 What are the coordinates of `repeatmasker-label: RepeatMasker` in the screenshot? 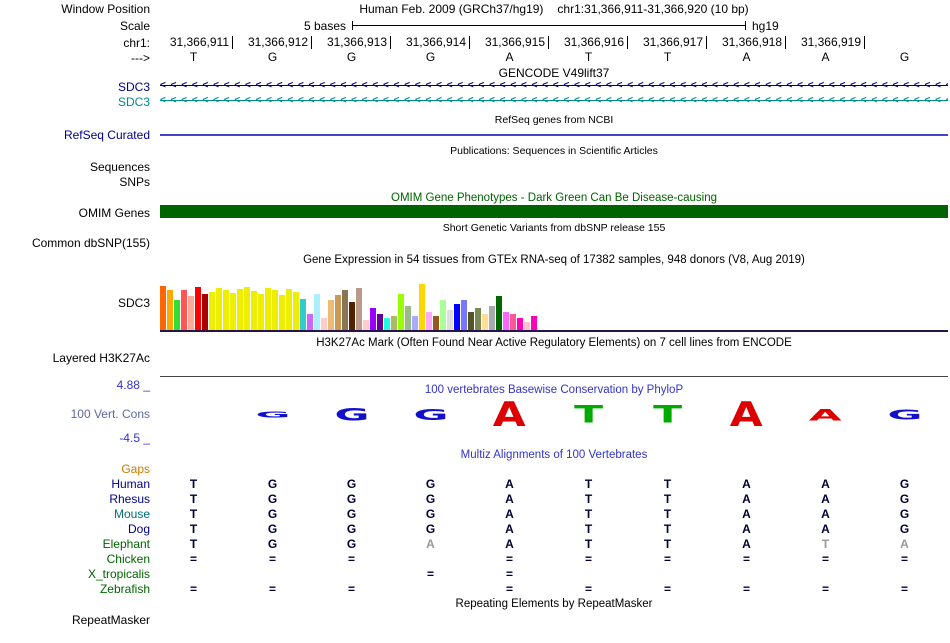 It's located at (110, 620).